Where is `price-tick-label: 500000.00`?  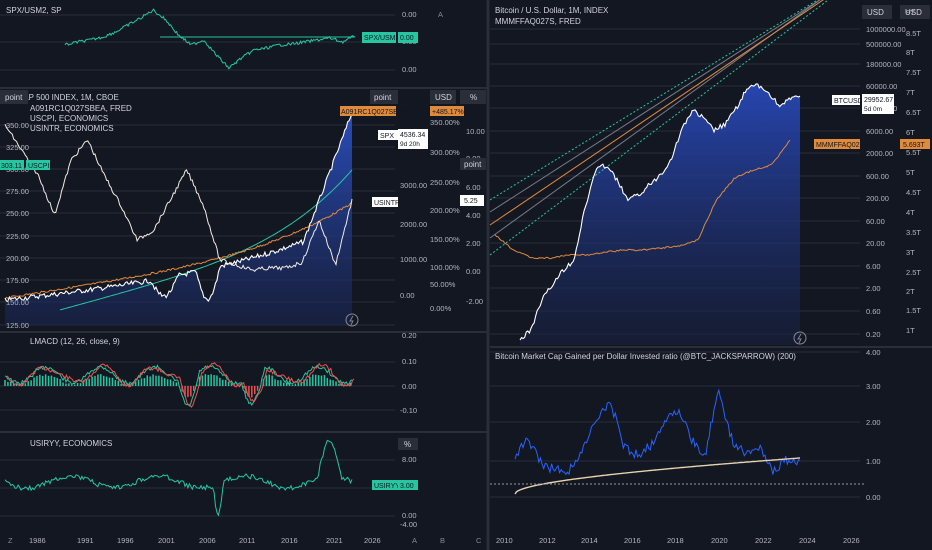
price-tick-label: 500000.00 is located at coordinates (883, 44).